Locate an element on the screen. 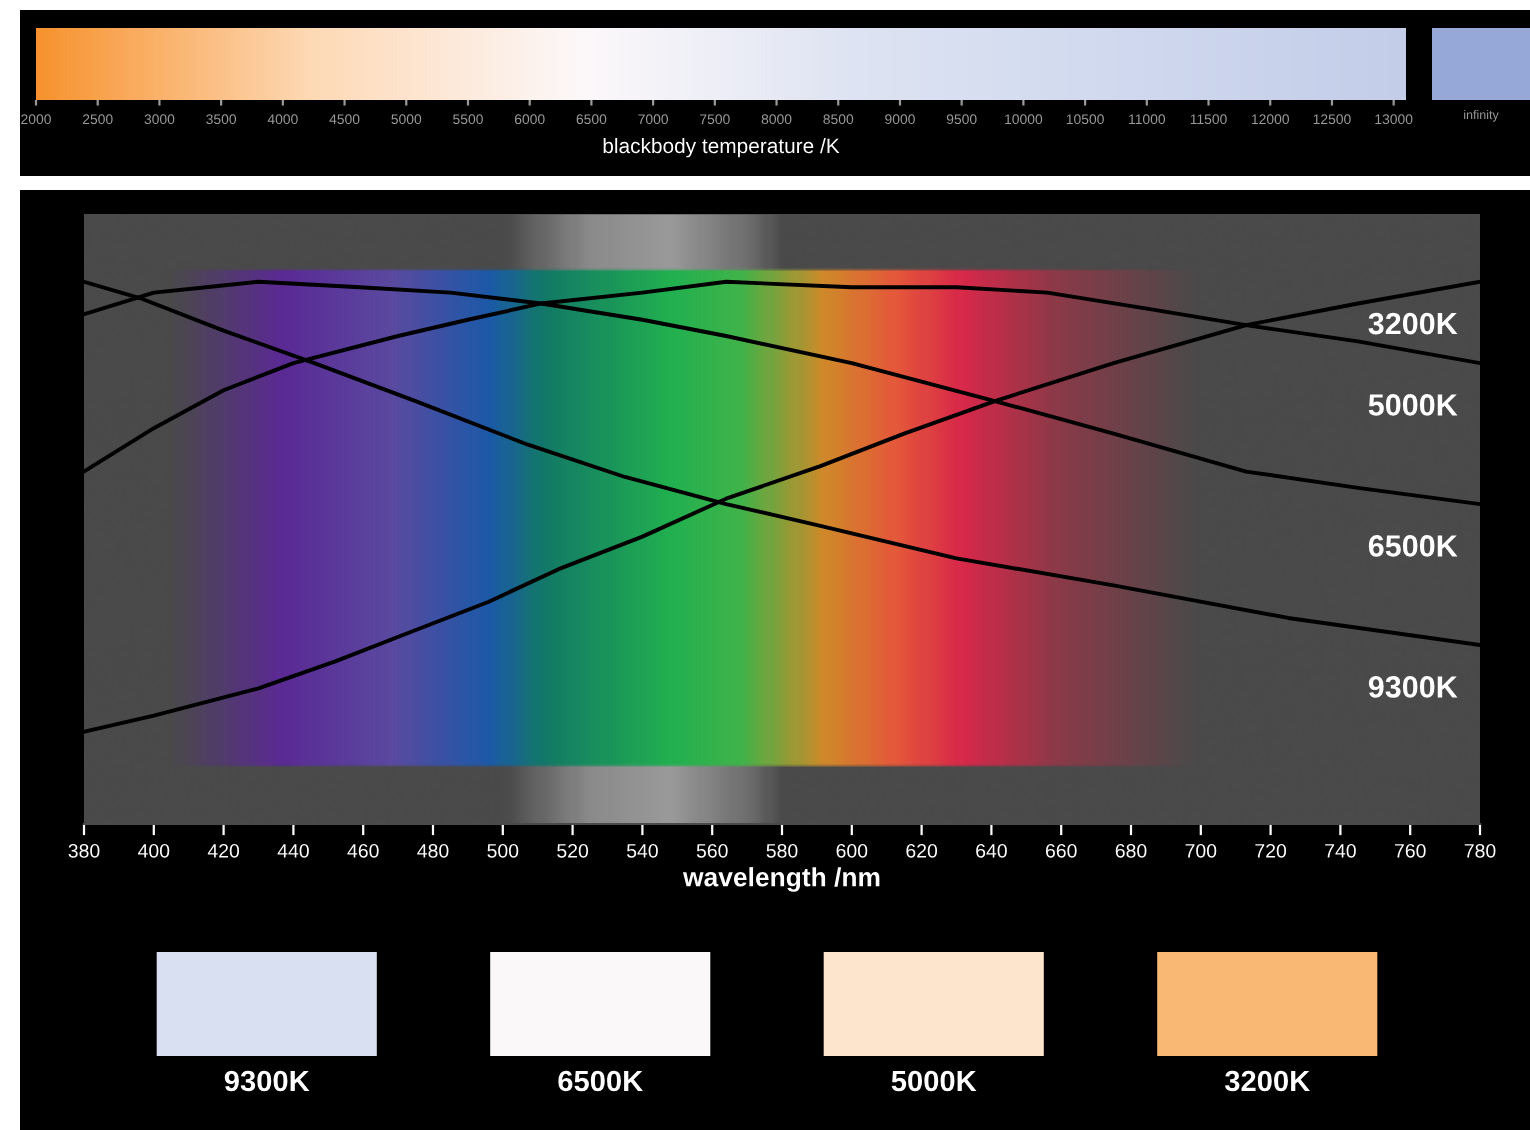 Image resolution: width=1530 pixels, height=1130 pixels. x-tick-label: 660 is located at coordinates (1061, 850).